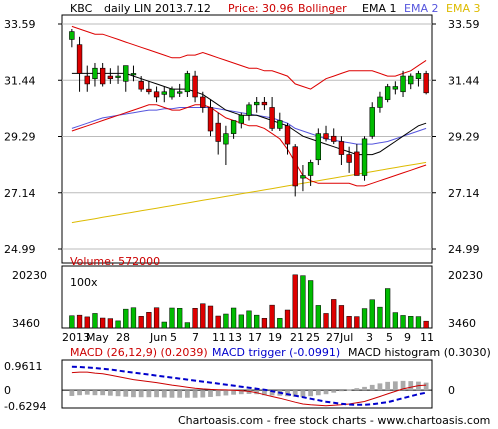  What do you see at coordinates (158, 337) in the screenshot?
I see `x-tick-label: Jun` at bounding box center [158, 337].